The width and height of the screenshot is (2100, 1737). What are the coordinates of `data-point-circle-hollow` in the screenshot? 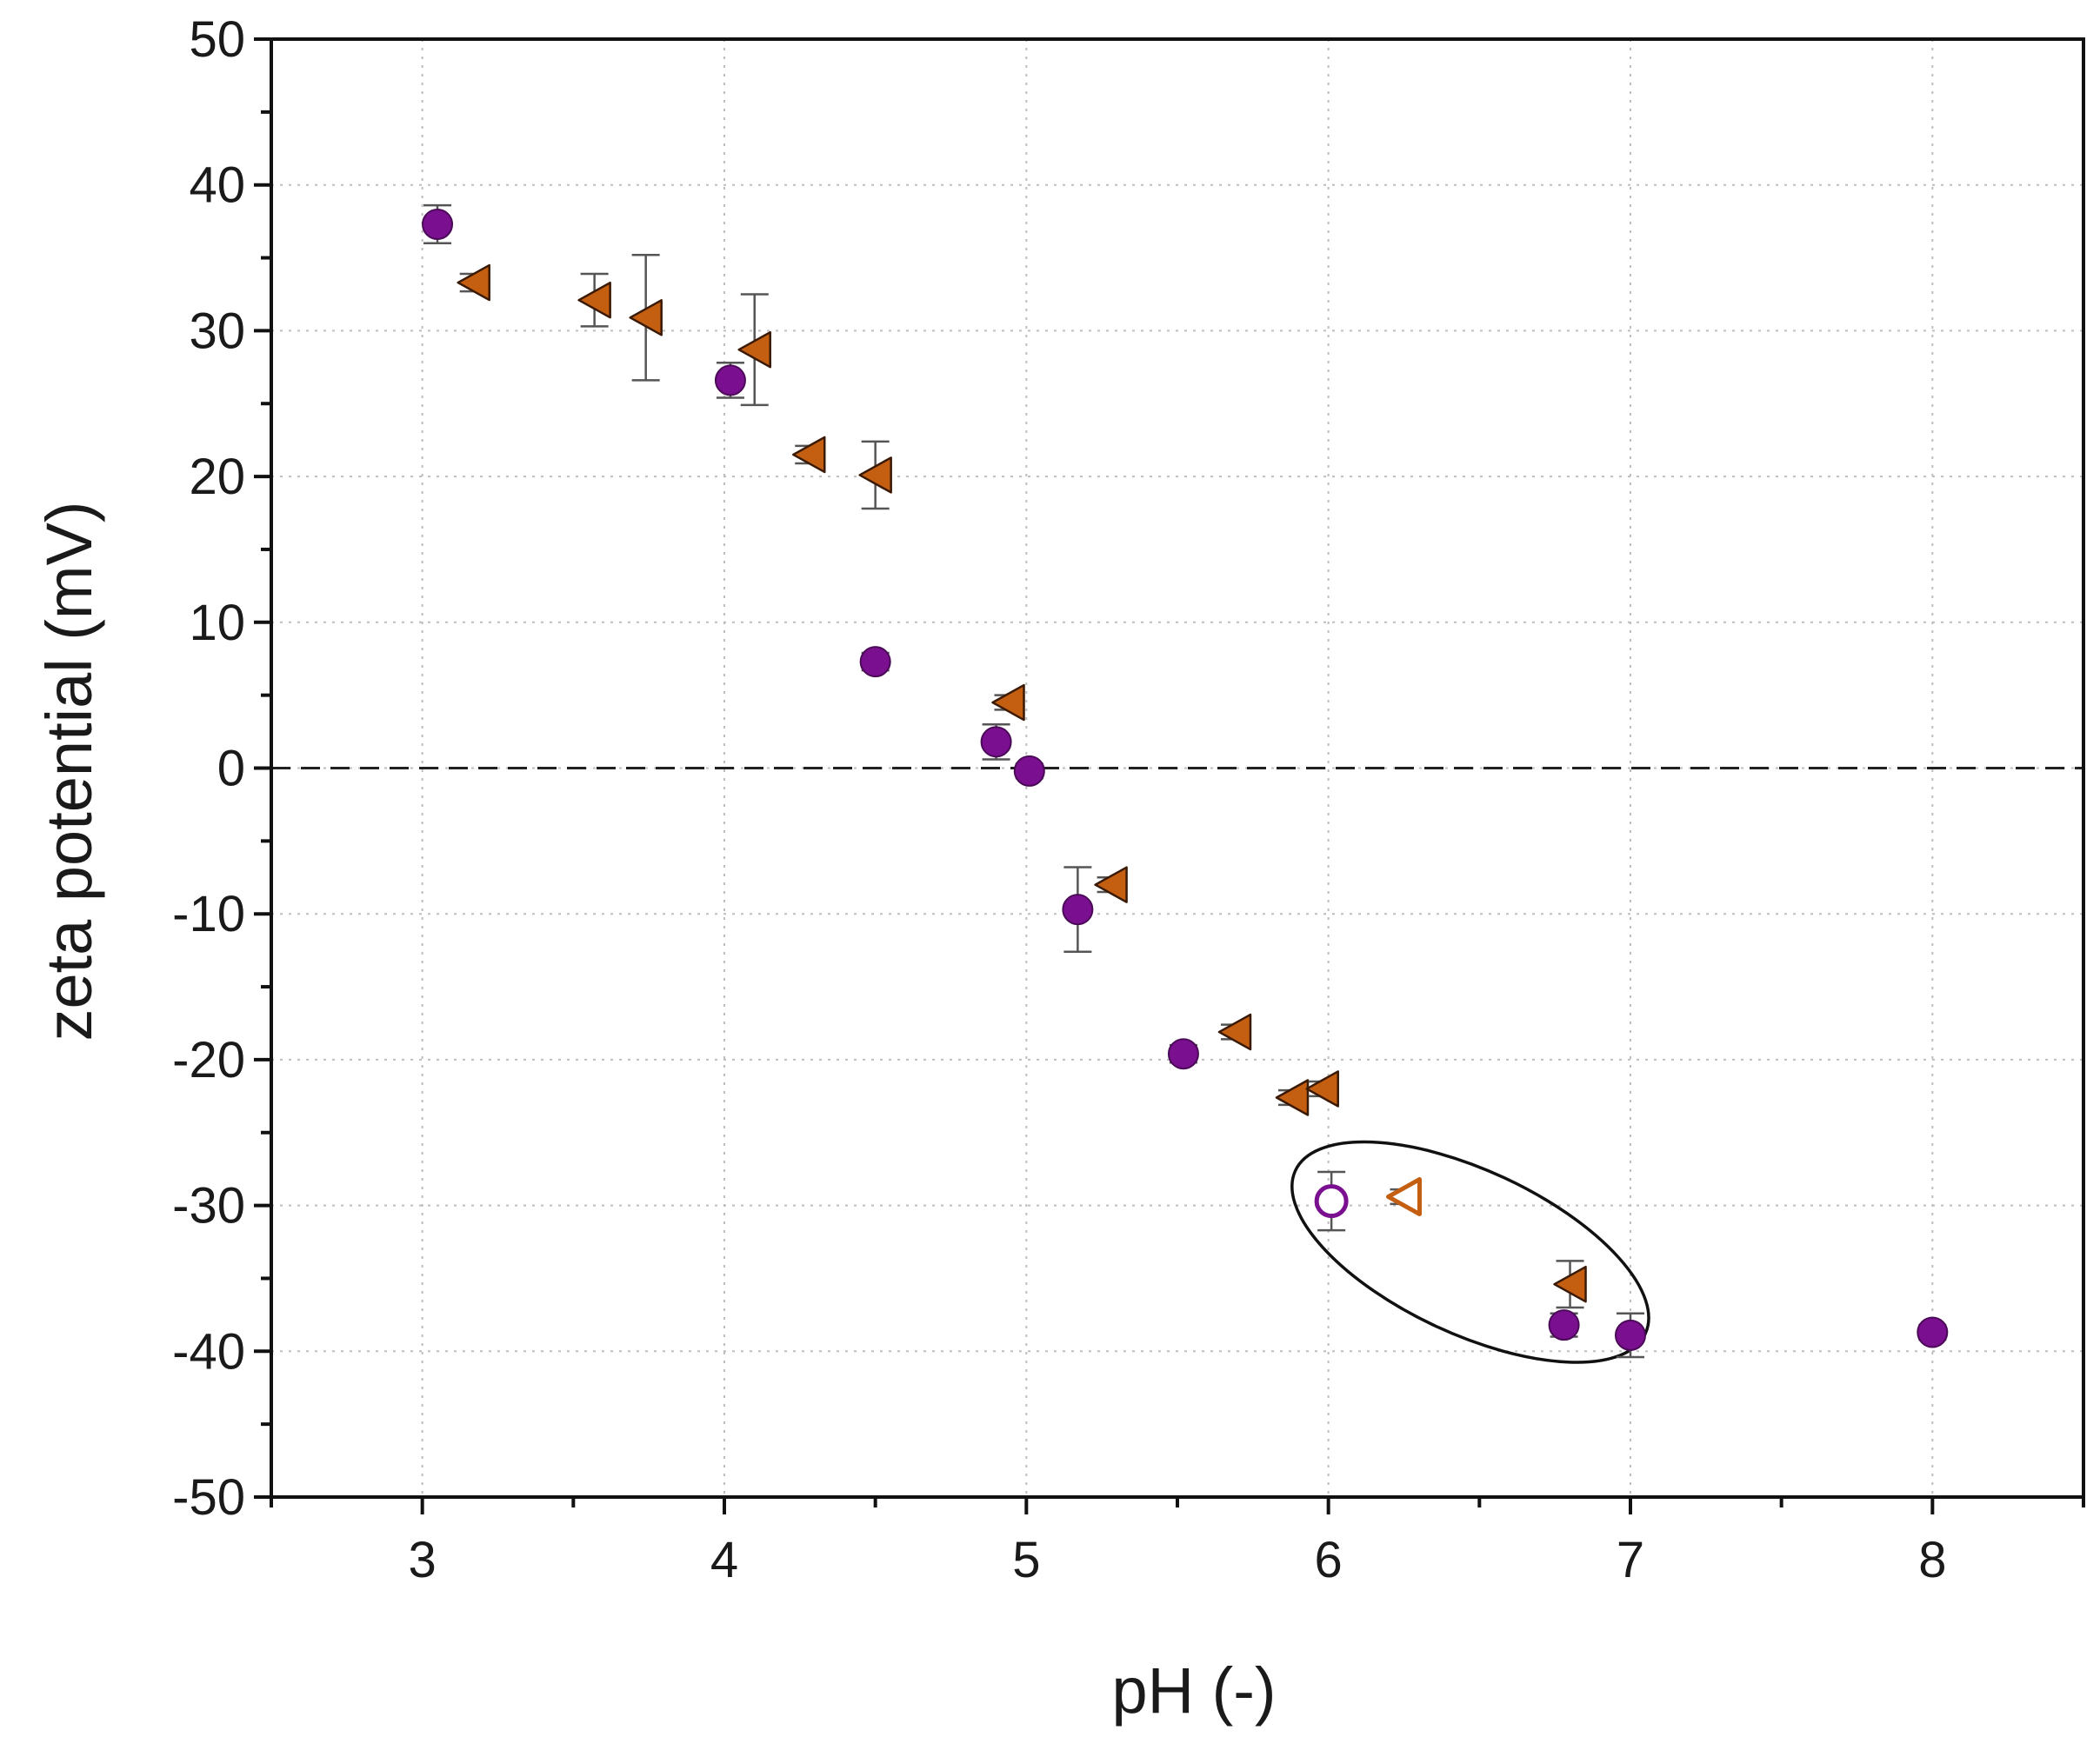 It's located at (1331, 1202).